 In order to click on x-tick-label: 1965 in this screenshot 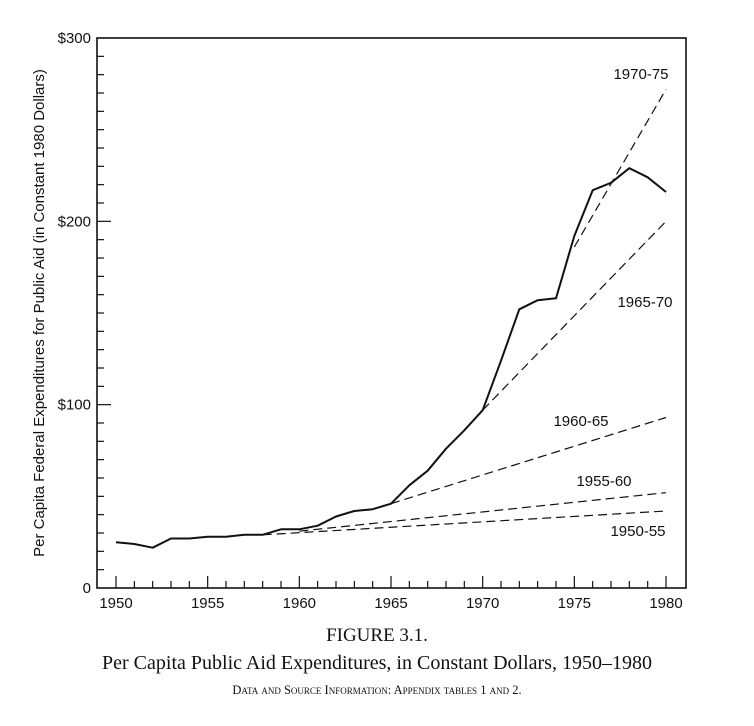, I will do `click(390, 603)`.